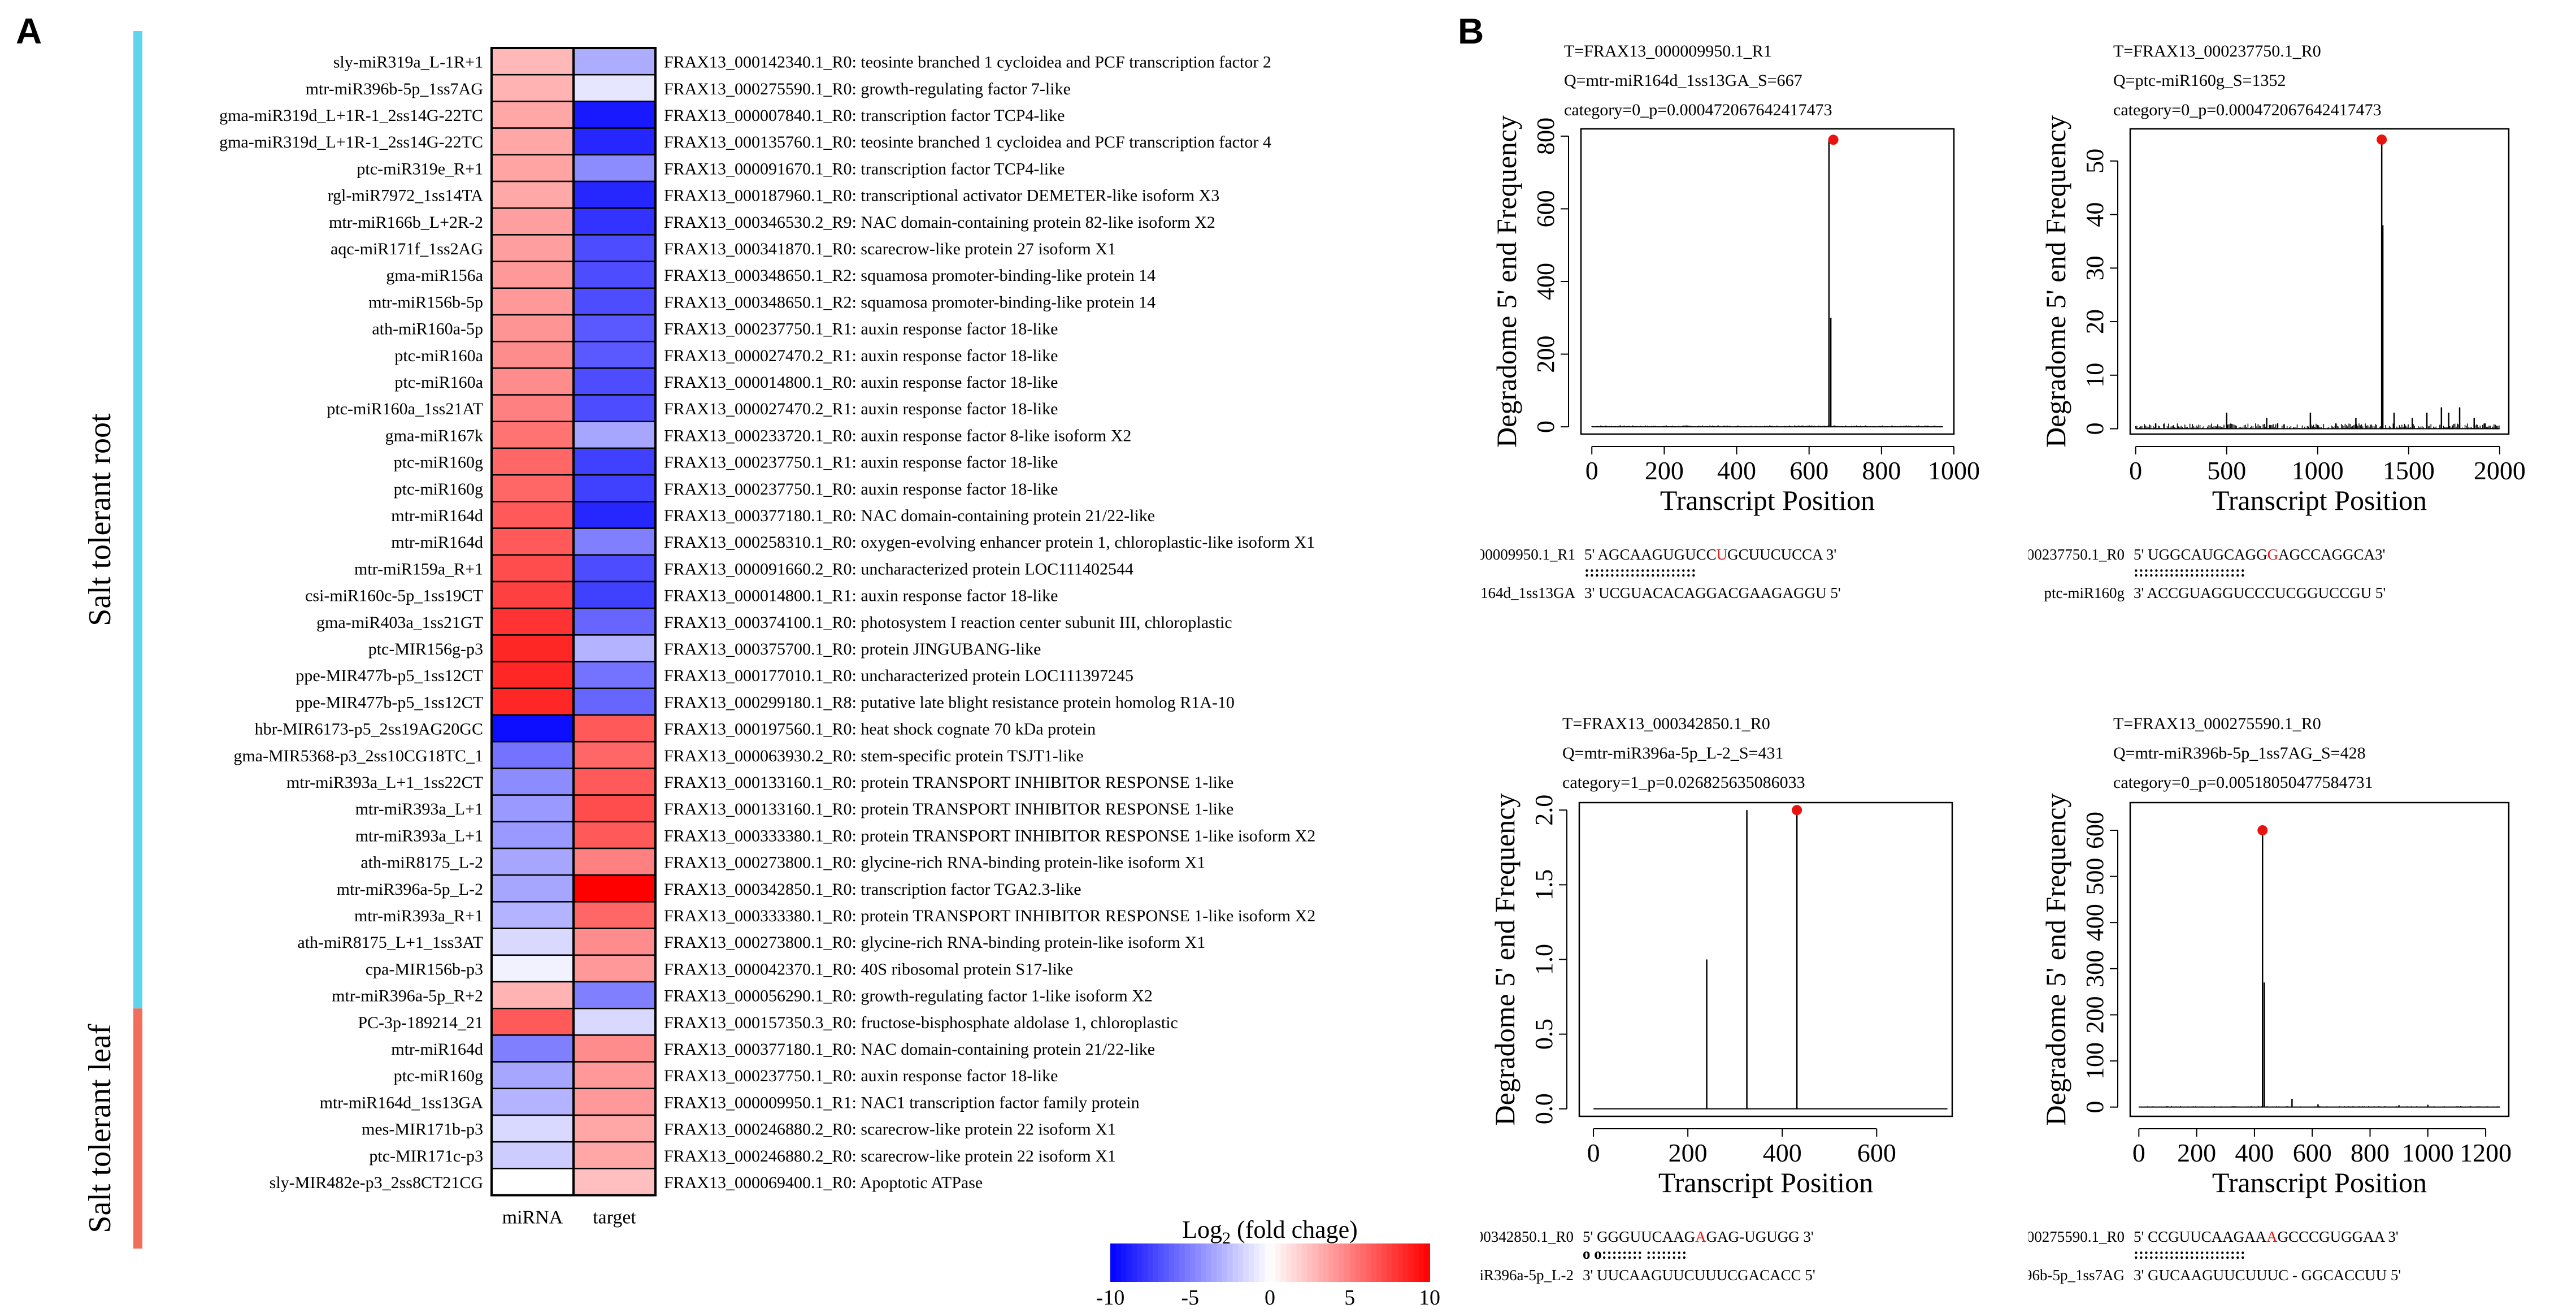 The image size is (2576, 1313). What do you see at coordinates (1736, 470) in the screenshot?
I see `x-tick-label: 400` at bounding box center [1736, 470].